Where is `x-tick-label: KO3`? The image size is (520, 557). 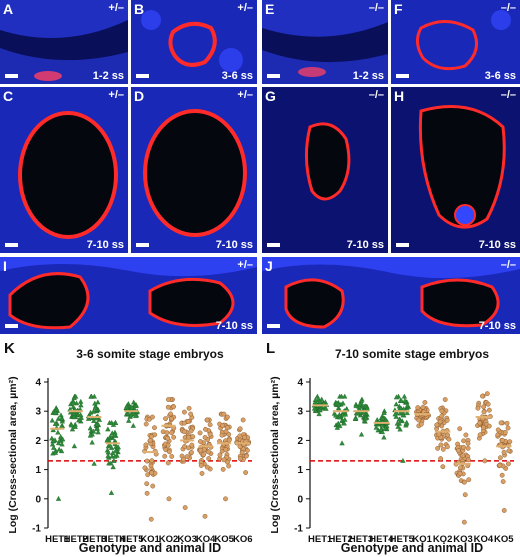
x-tick-label: KO3 is located at coordinates (463, 539).